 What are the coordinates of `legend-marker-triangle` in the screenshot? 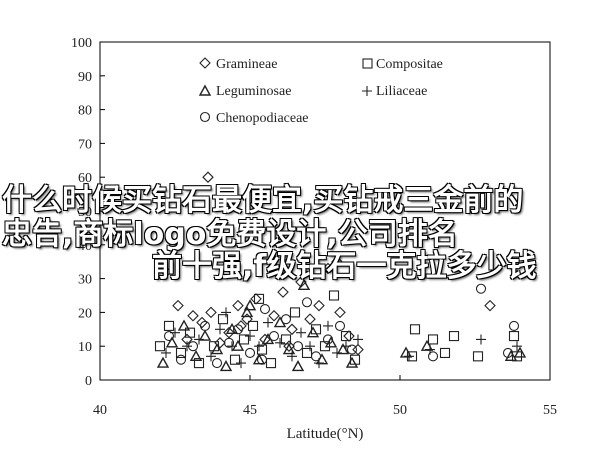 It's located at (205, 90).